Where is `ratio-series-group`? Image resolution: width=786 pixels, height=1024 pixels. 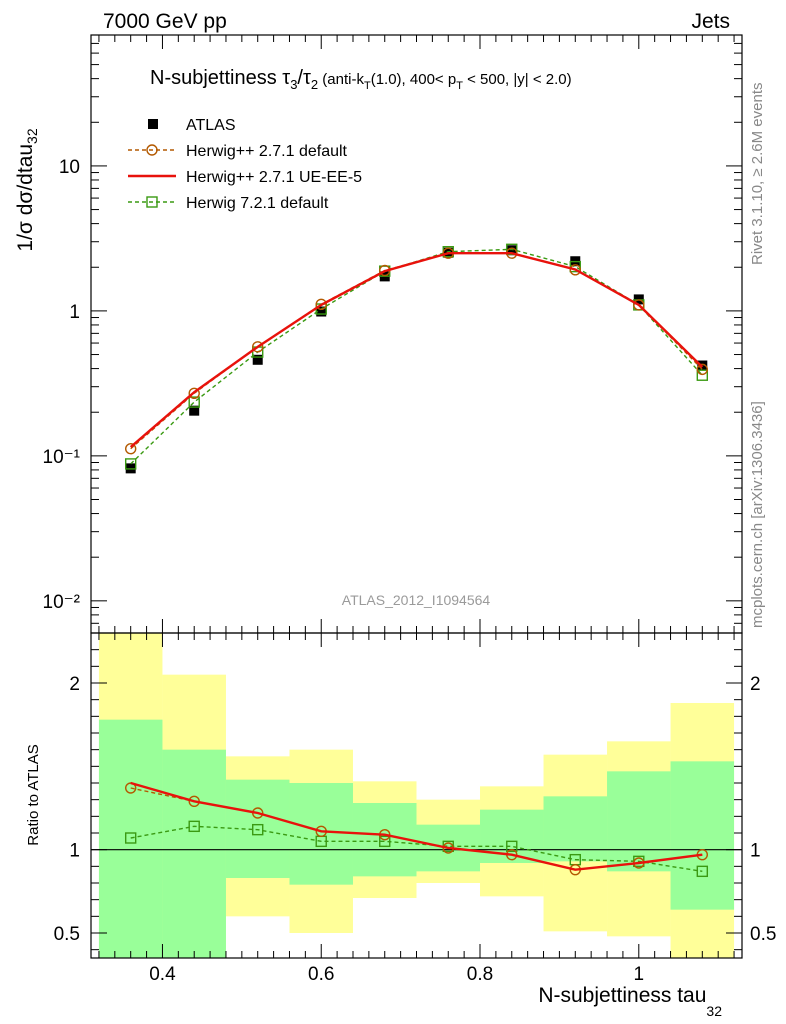
ratio-series-group is located at coordinates (416, 829).